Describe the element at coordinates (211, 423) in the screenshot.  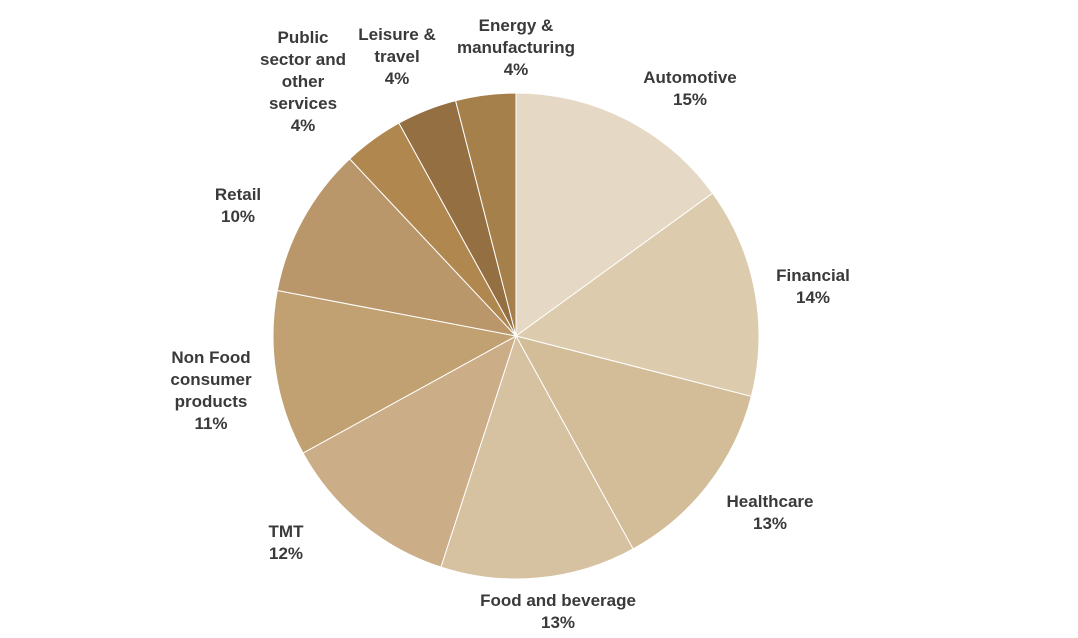
I see `value-label: 11%` at that location.